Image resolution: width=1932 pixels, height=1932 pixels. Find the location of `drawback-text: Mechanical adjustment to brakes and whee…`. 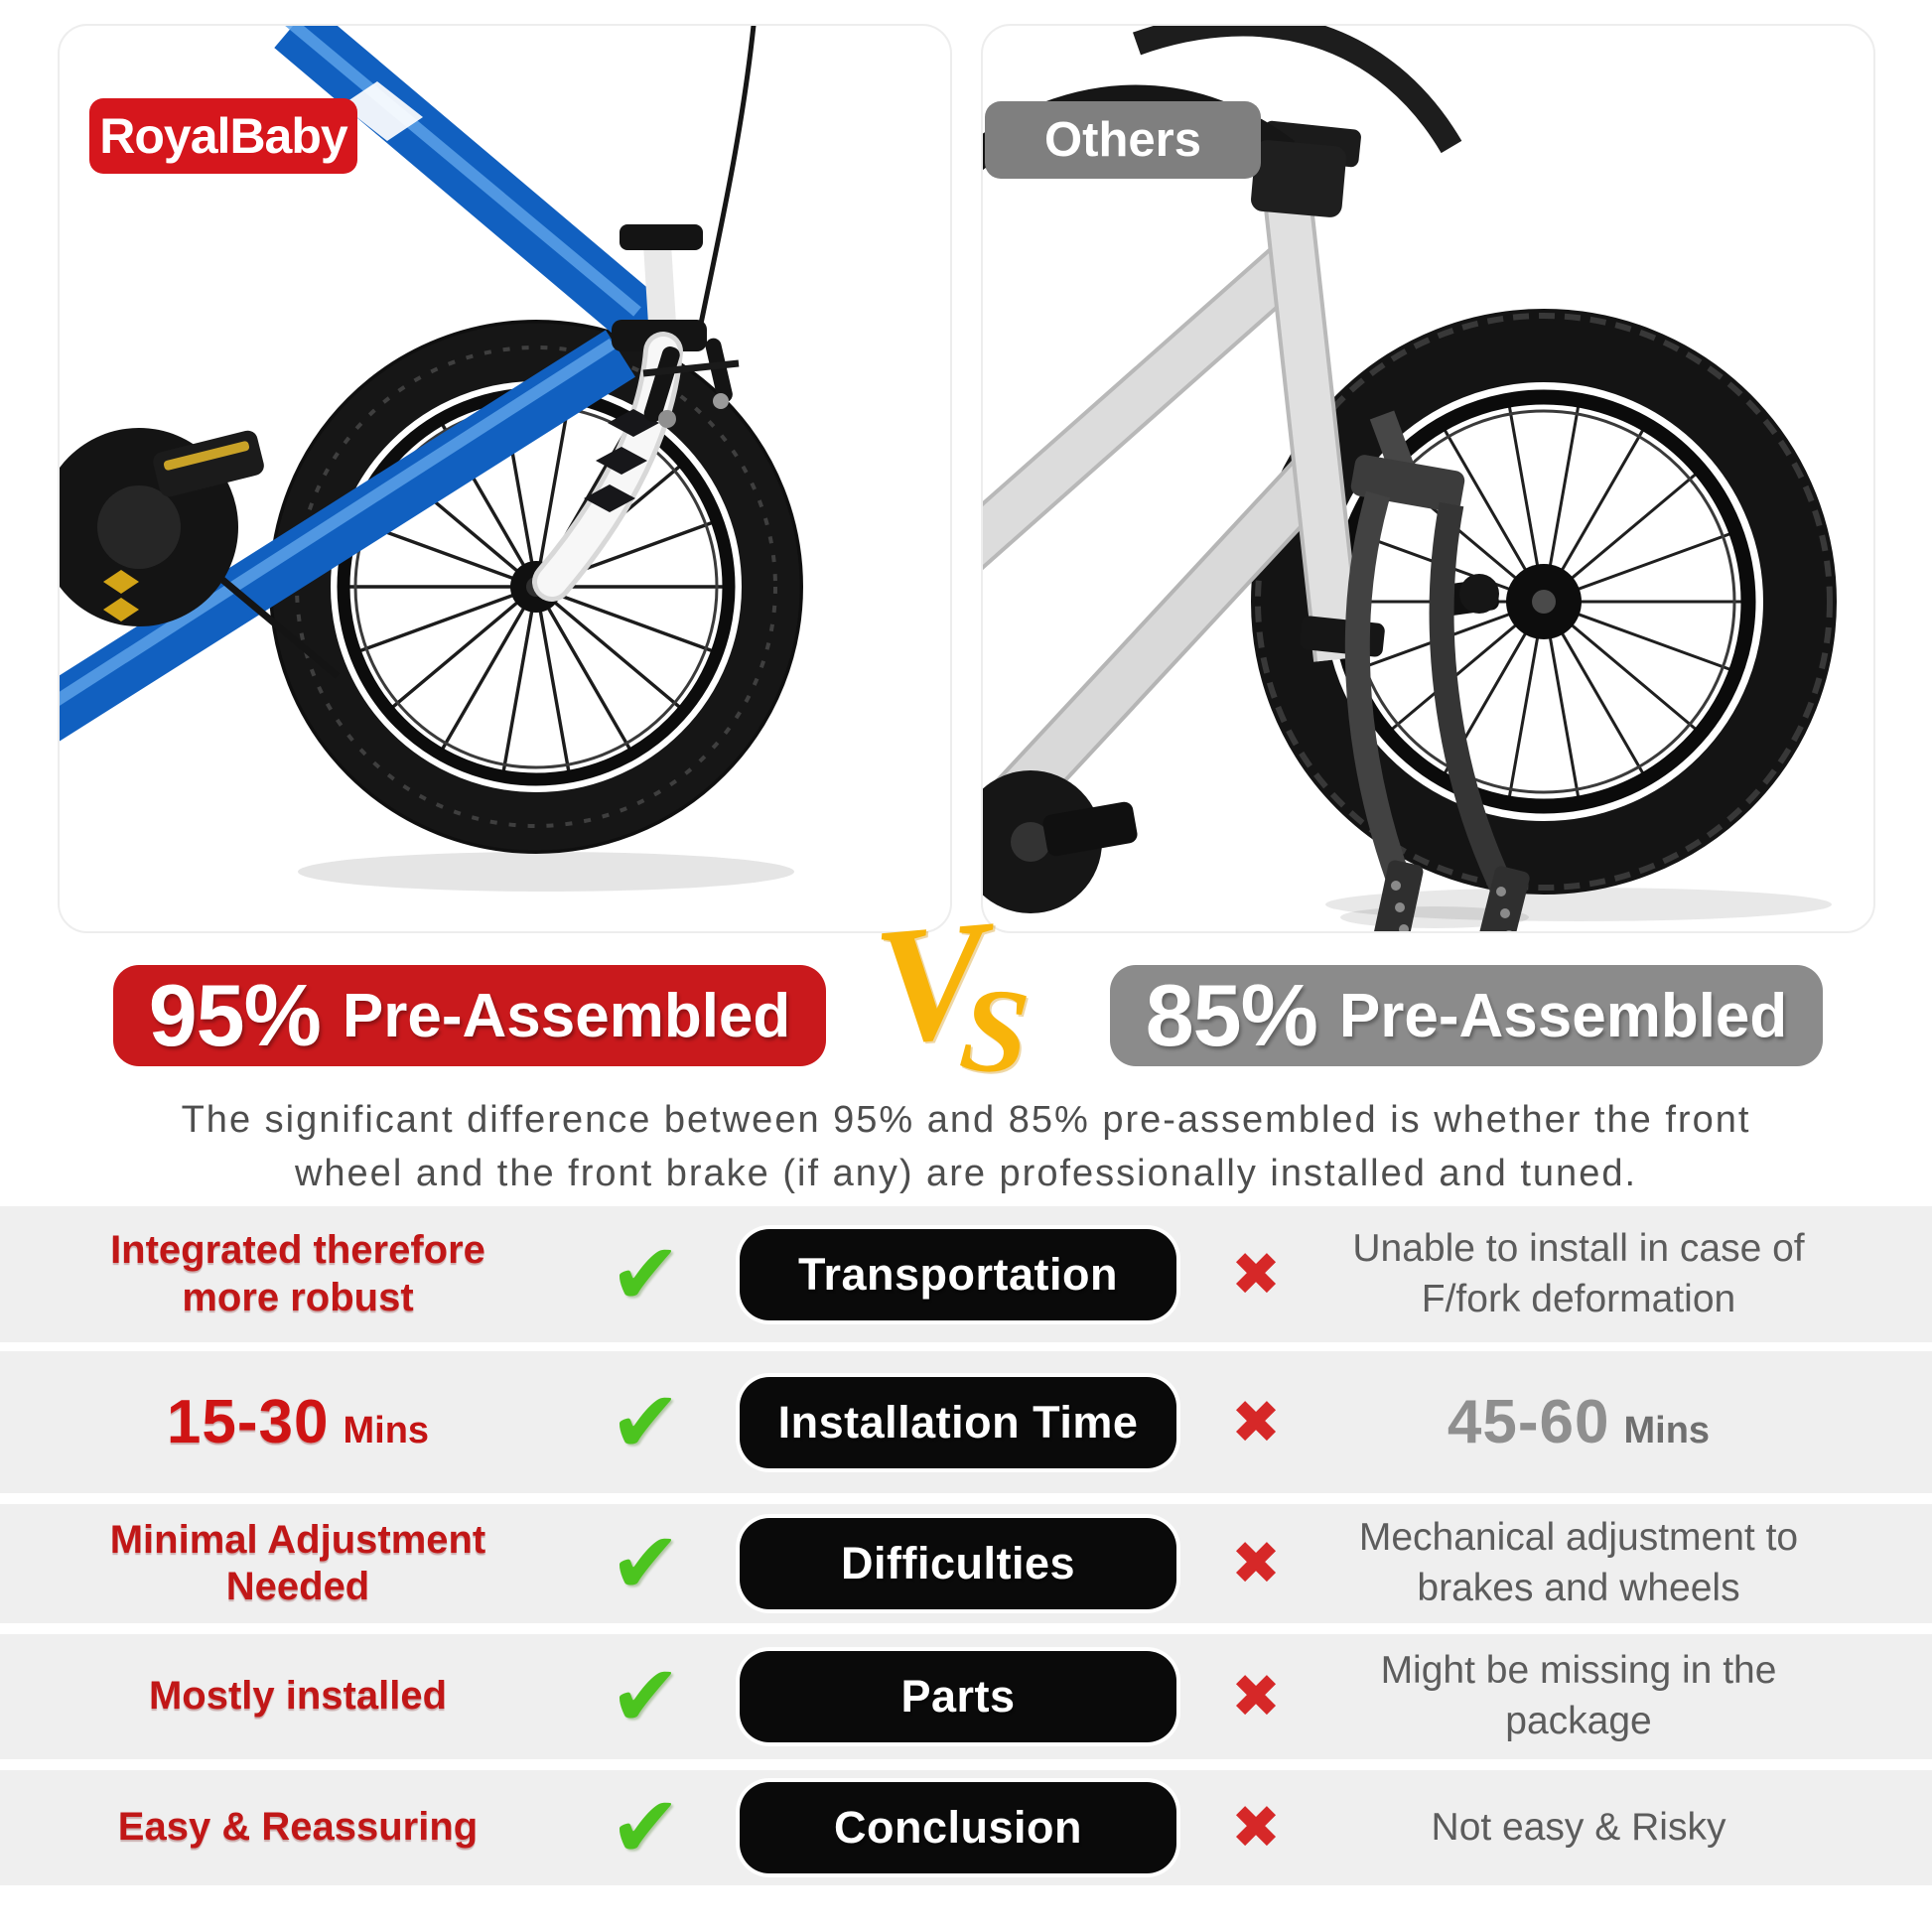

drawback-text: Mechanical adjustment to brakes and whee… is located at coordinates (1579, 1563).